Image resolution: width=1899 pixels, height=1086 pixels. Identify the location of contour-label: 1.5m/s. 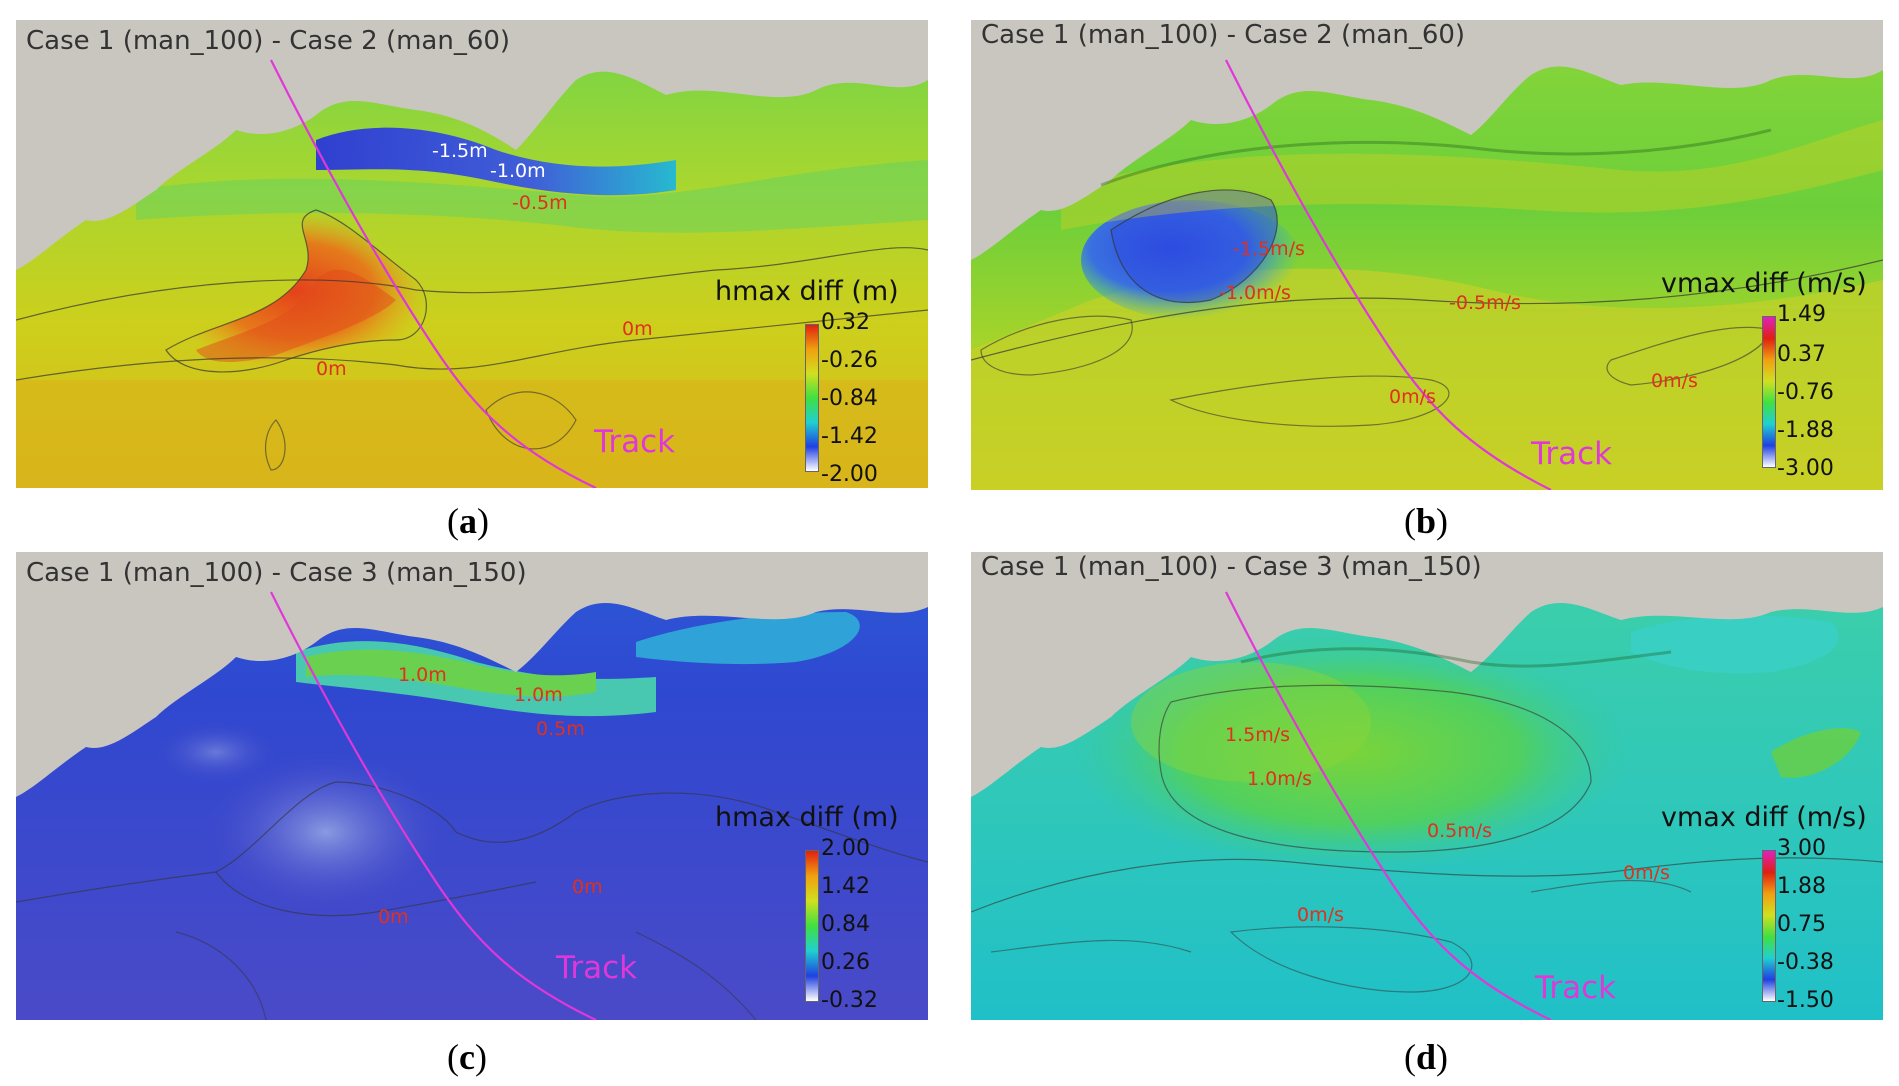
(1258, 735).